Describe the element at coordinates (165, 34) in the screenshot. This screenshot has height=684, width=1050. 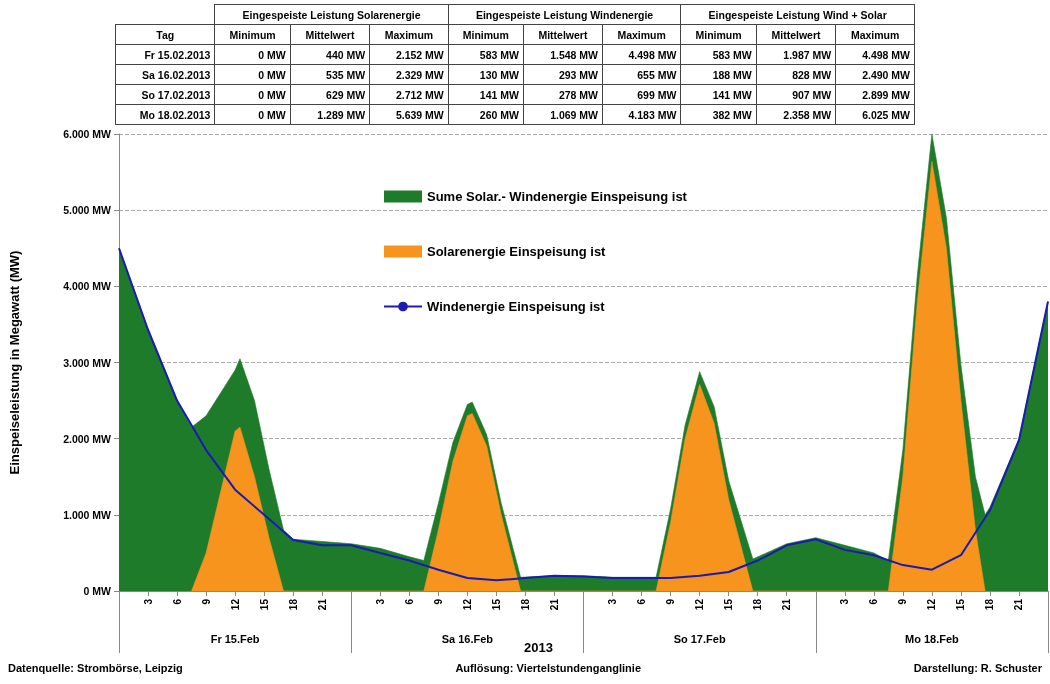
I see `text: Tag` at that location.